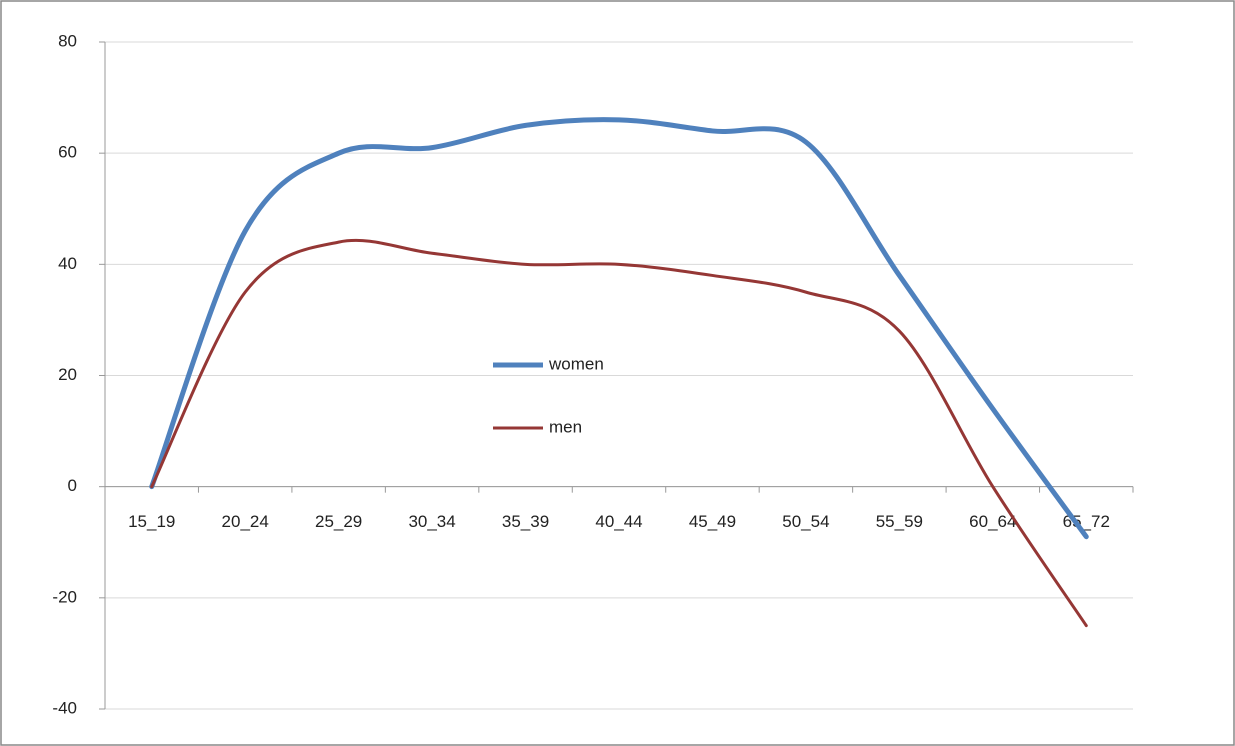 This screenshot has height=746, width=1235. I want to click on x-tick-label: 20_24, so click(245, 521).